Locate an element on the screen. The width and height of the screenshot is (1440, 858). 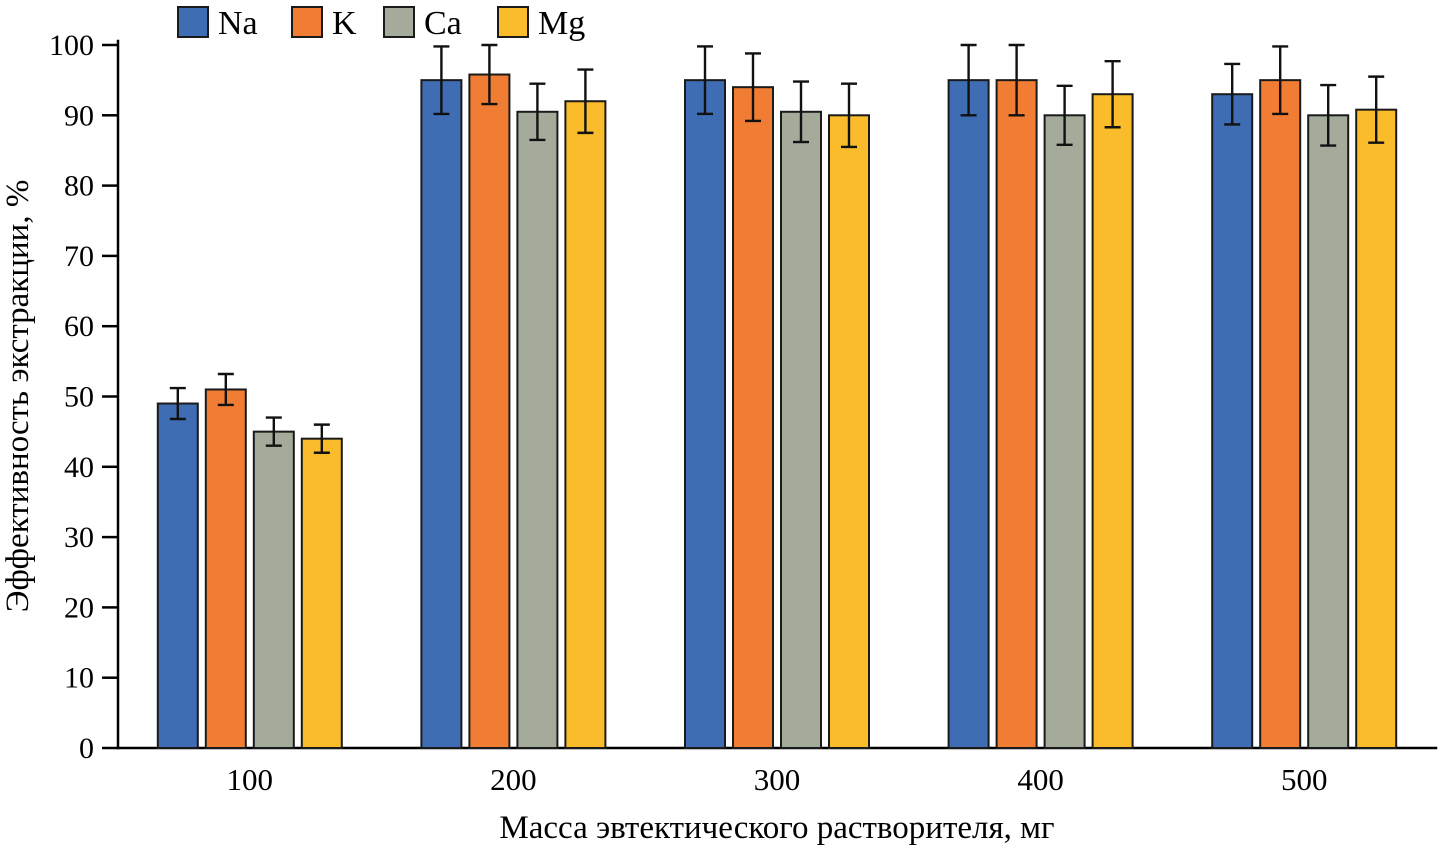
y-tick-label: 50 is located at coordinates (79, 397).